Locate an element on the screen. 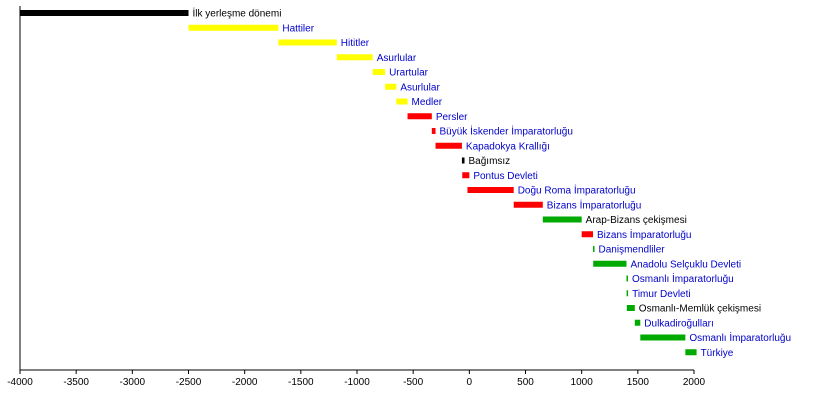 Image resolution: width=825 pixels, height=400 pixels. period-link: Büyük İskender İmparatorluğu is located at coordinates (506, 131).